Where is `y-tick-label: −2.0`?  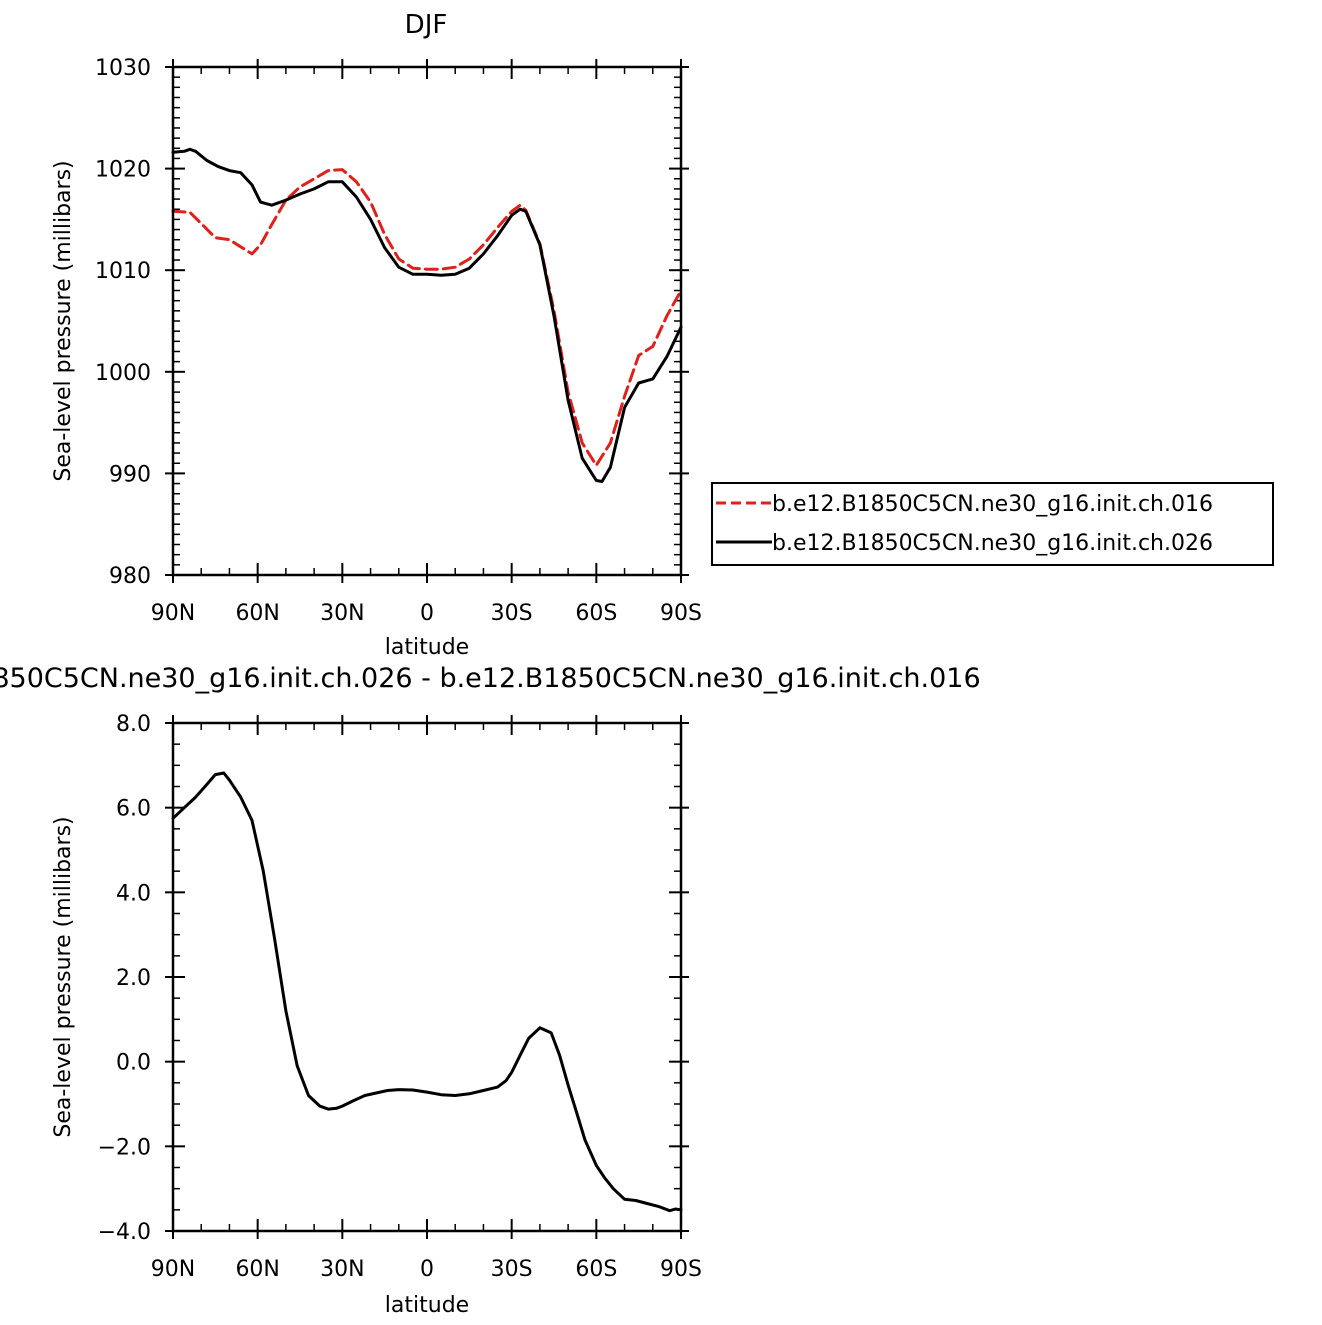
y-tick-label: −2.0 is located at coordinates (124, 1147).